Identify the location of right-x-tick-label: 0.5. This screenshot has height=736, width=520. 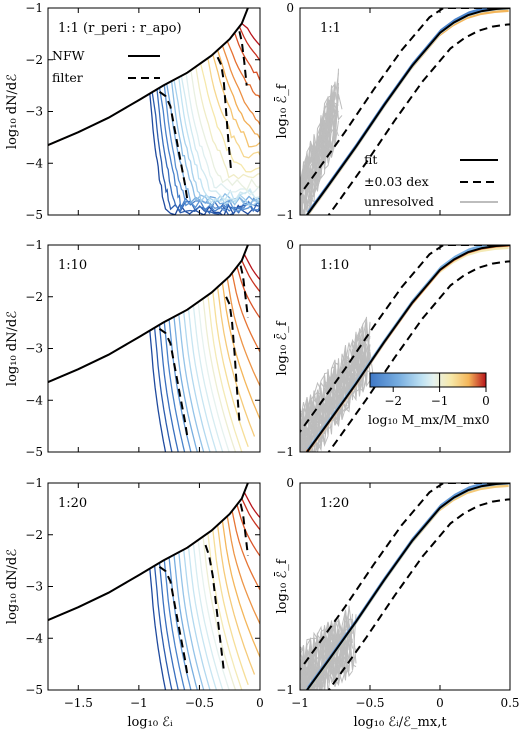
(509, 703).